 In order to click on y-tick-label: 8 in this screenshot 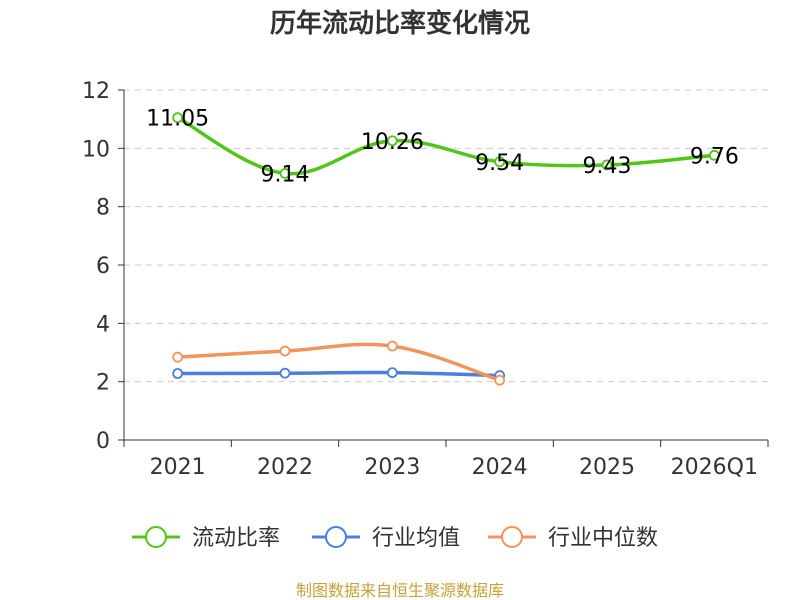, I will do `click(103, 208)`.